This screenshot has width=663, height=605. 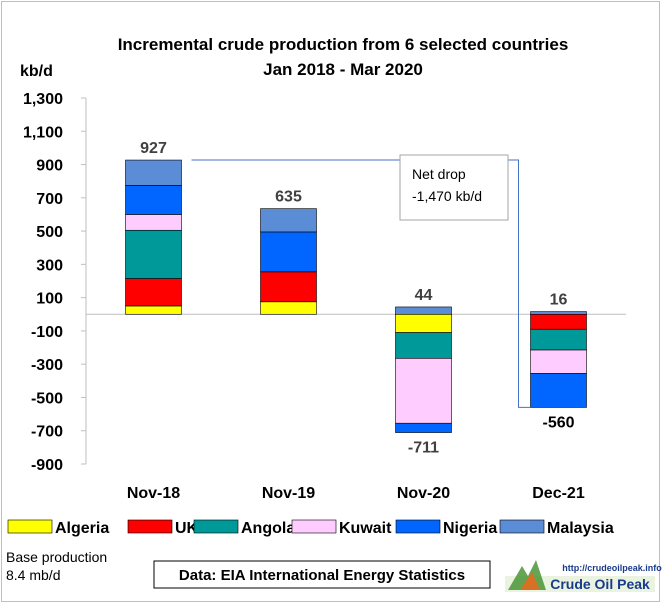 I want to click on y-tick-label: 100, so click(x=49, y=299).